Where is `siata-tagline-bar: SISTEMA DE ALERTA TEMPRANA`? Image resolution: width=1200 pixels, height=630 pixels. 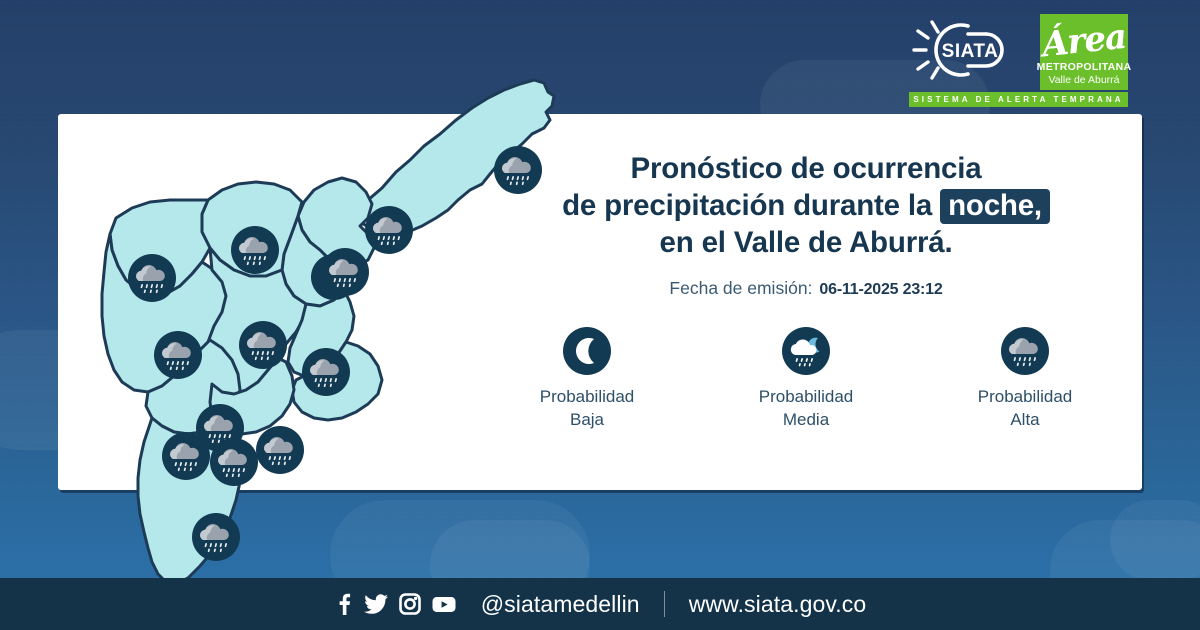
siata-tagline-bar: SISTEMA DE ALERTA TEMPRANA is located at coordinates (1018, 99).